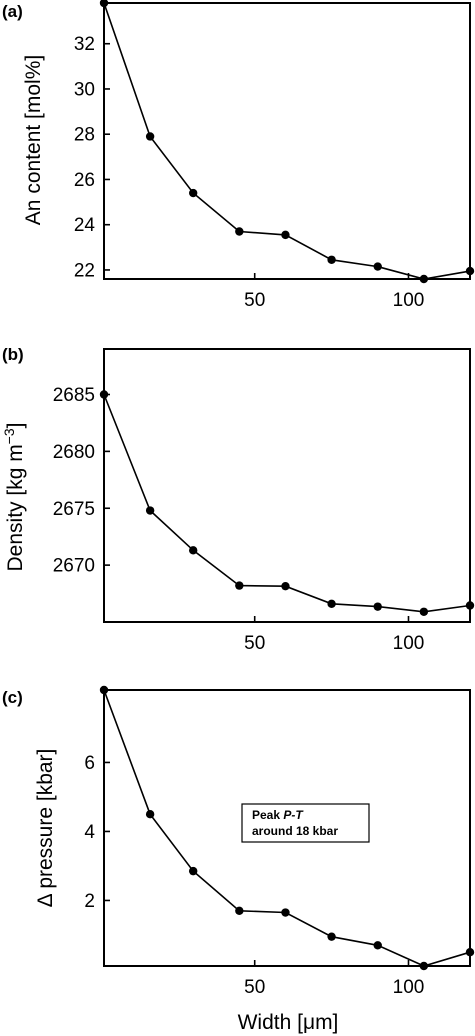  I want to click on annotation-frame, so click(305, 823).